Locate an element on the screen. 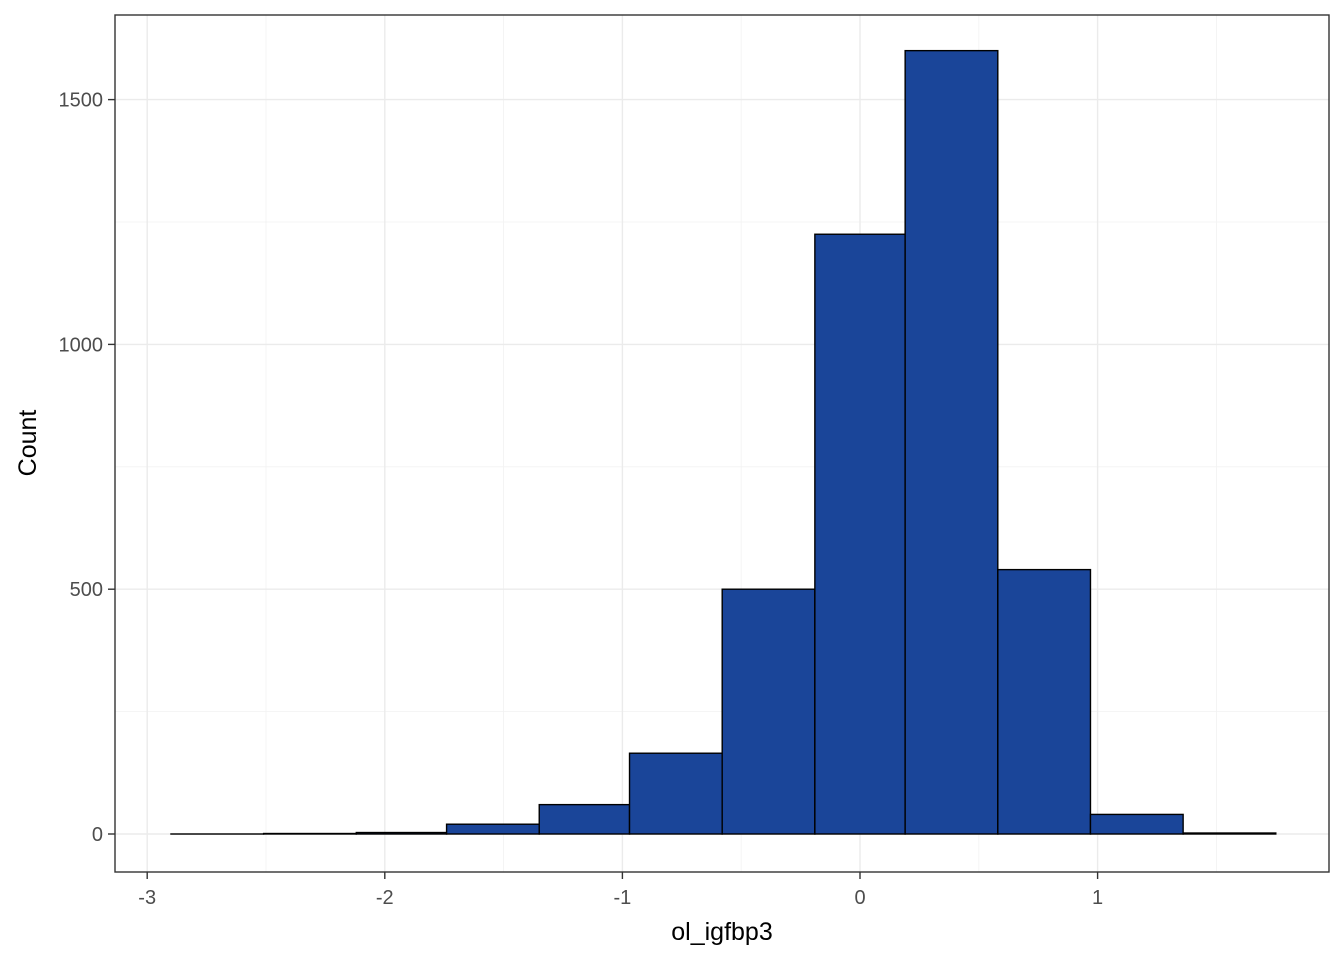 The width and height of the screenshot is (1344, 960). y-tick-label: 1000 is located at coordinates (81, 345).